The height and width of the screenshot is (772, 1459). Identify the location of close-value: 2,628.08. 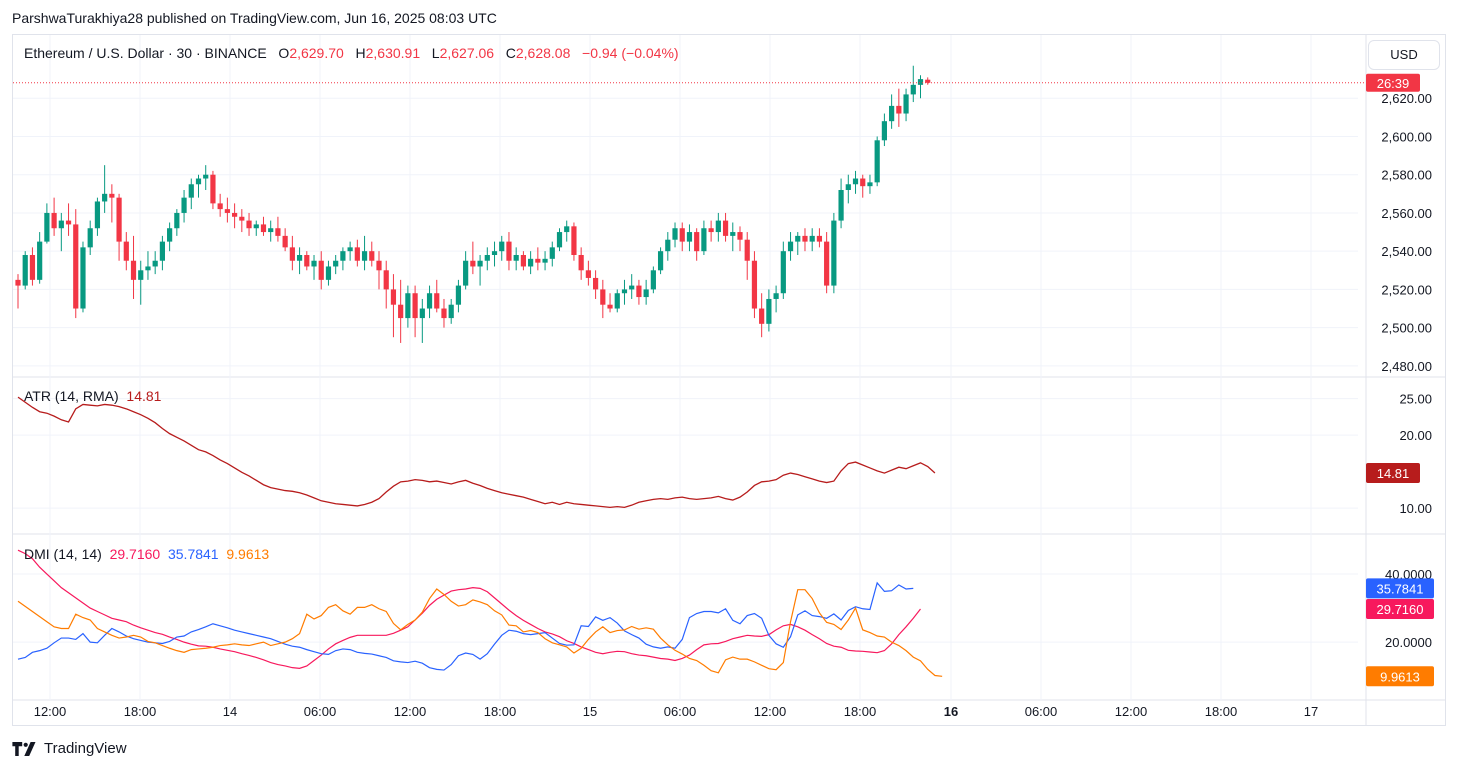
(543, 53).